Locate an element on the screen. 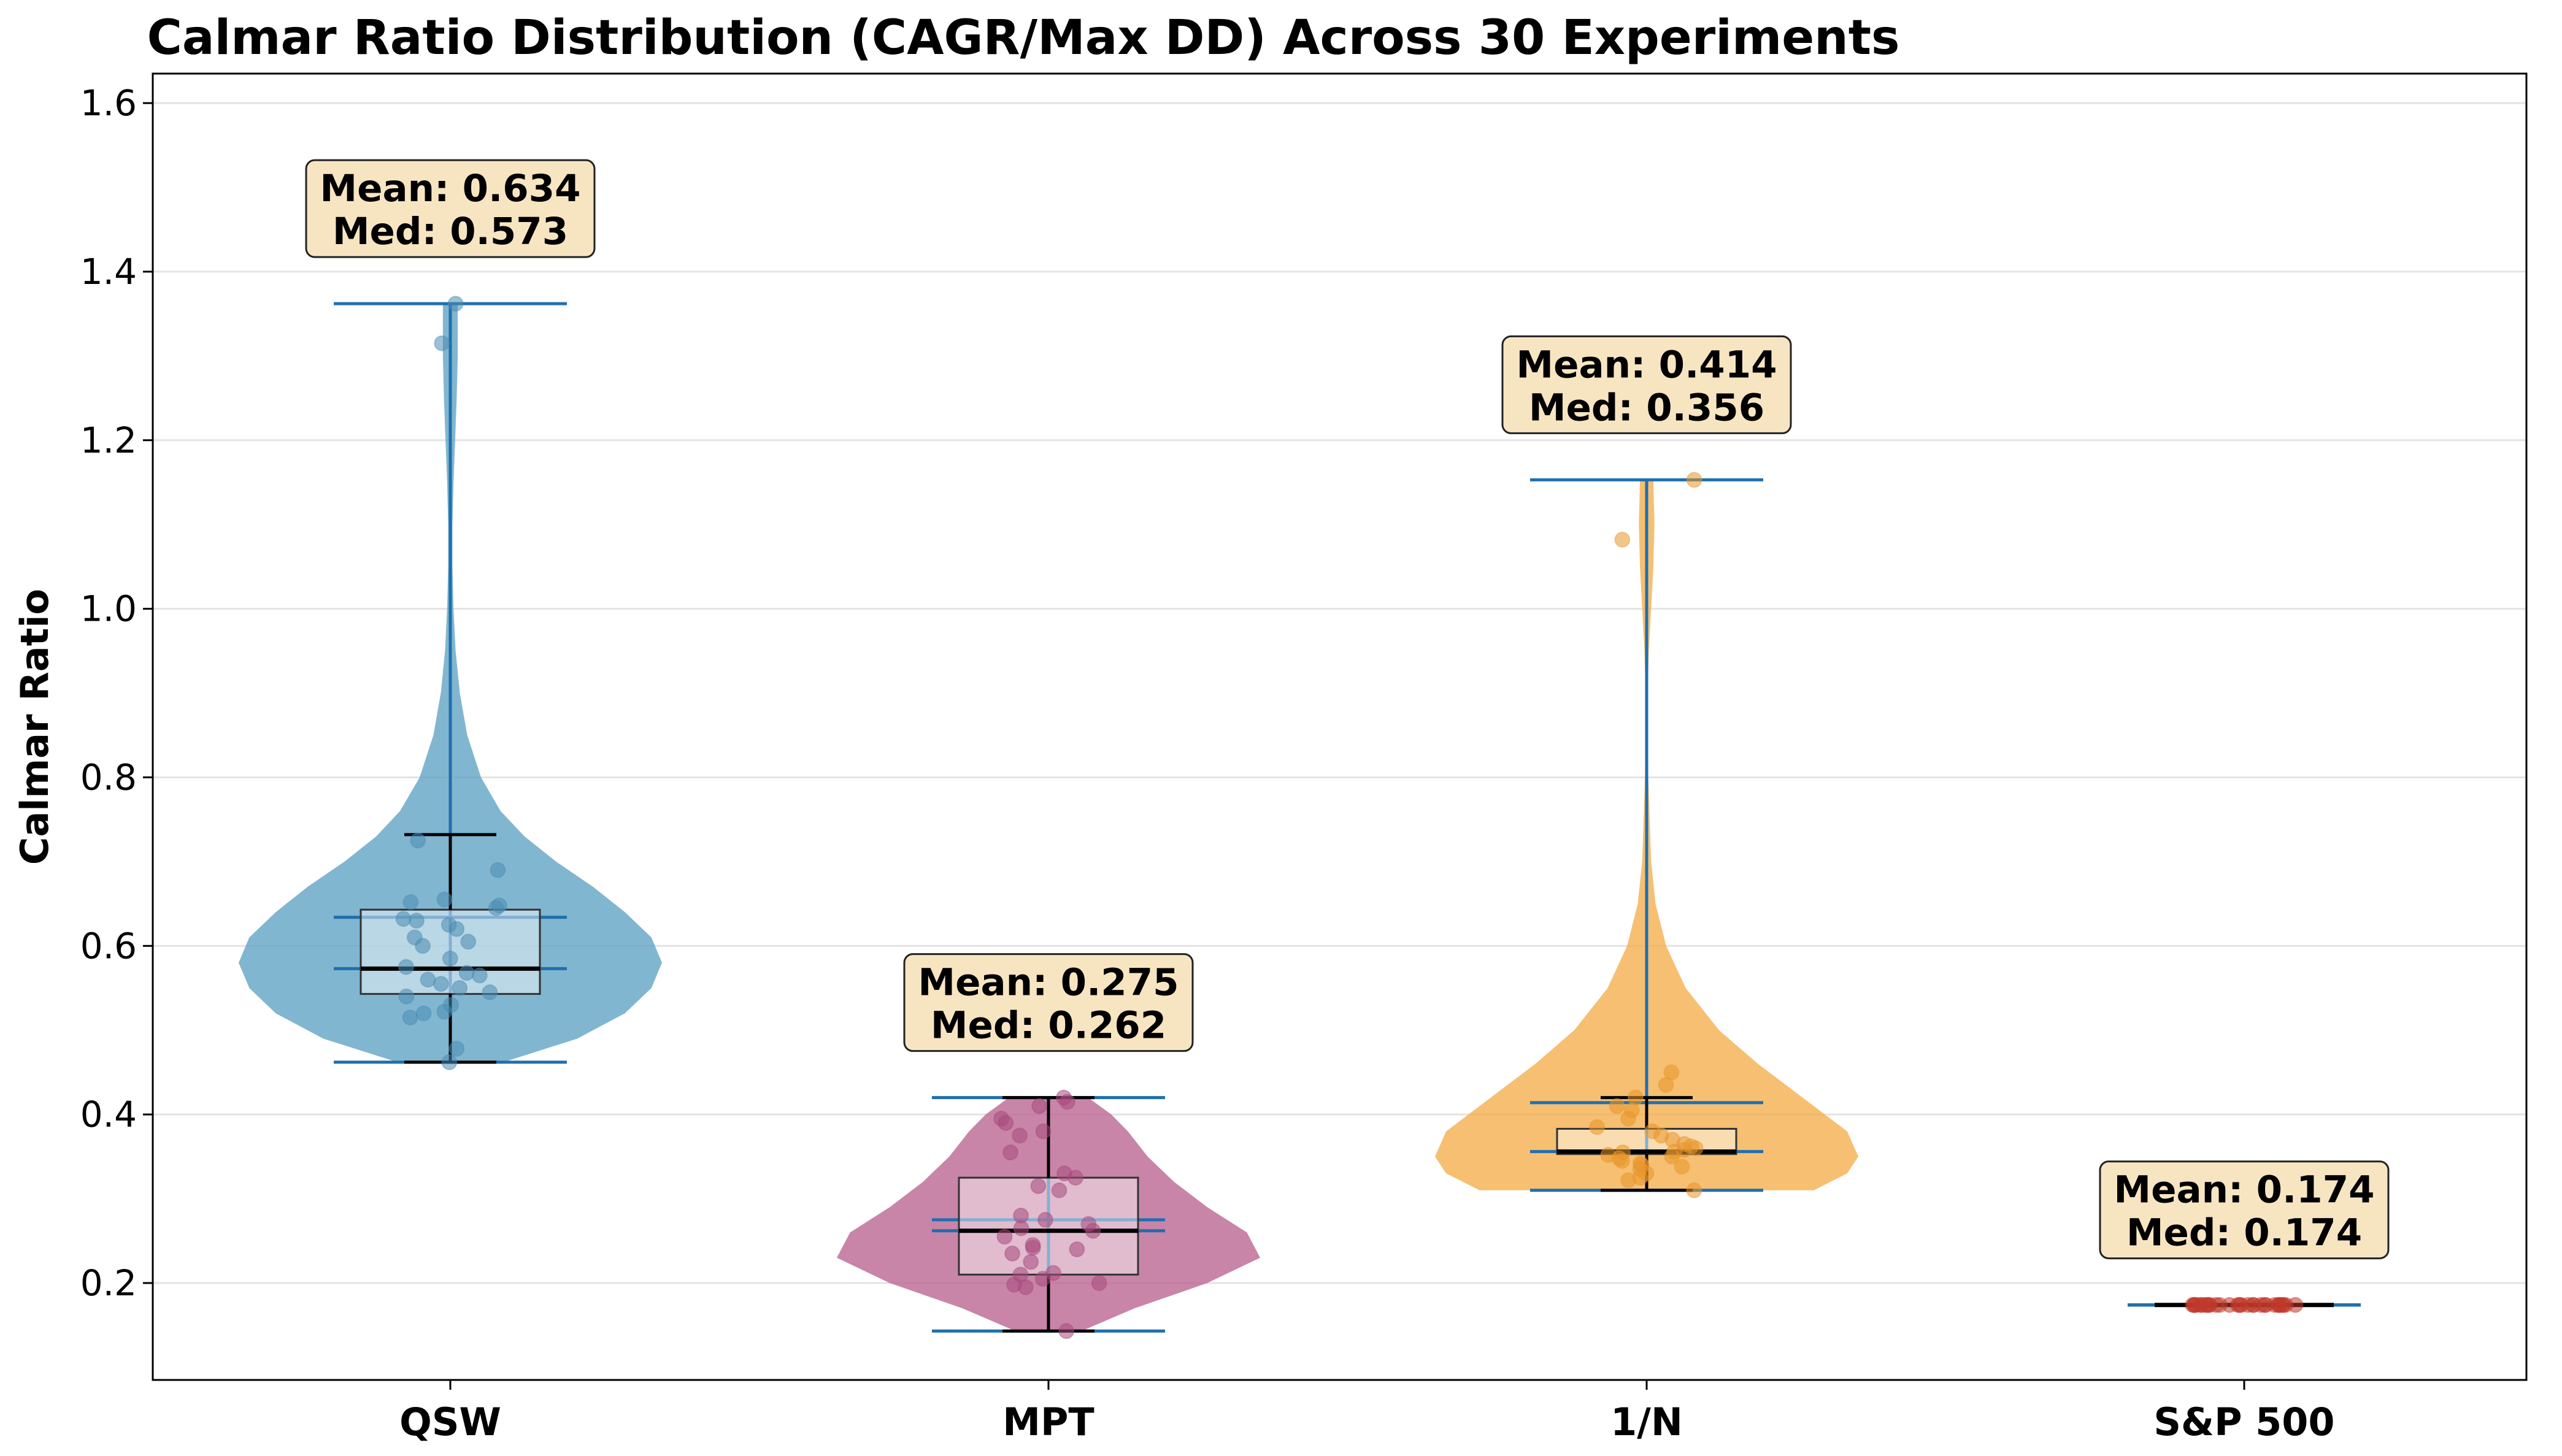 Image resolution: width=2562 pixels, height=1456 pixels. y-tick-label: 1.2 is located at coordinates (109, 440).